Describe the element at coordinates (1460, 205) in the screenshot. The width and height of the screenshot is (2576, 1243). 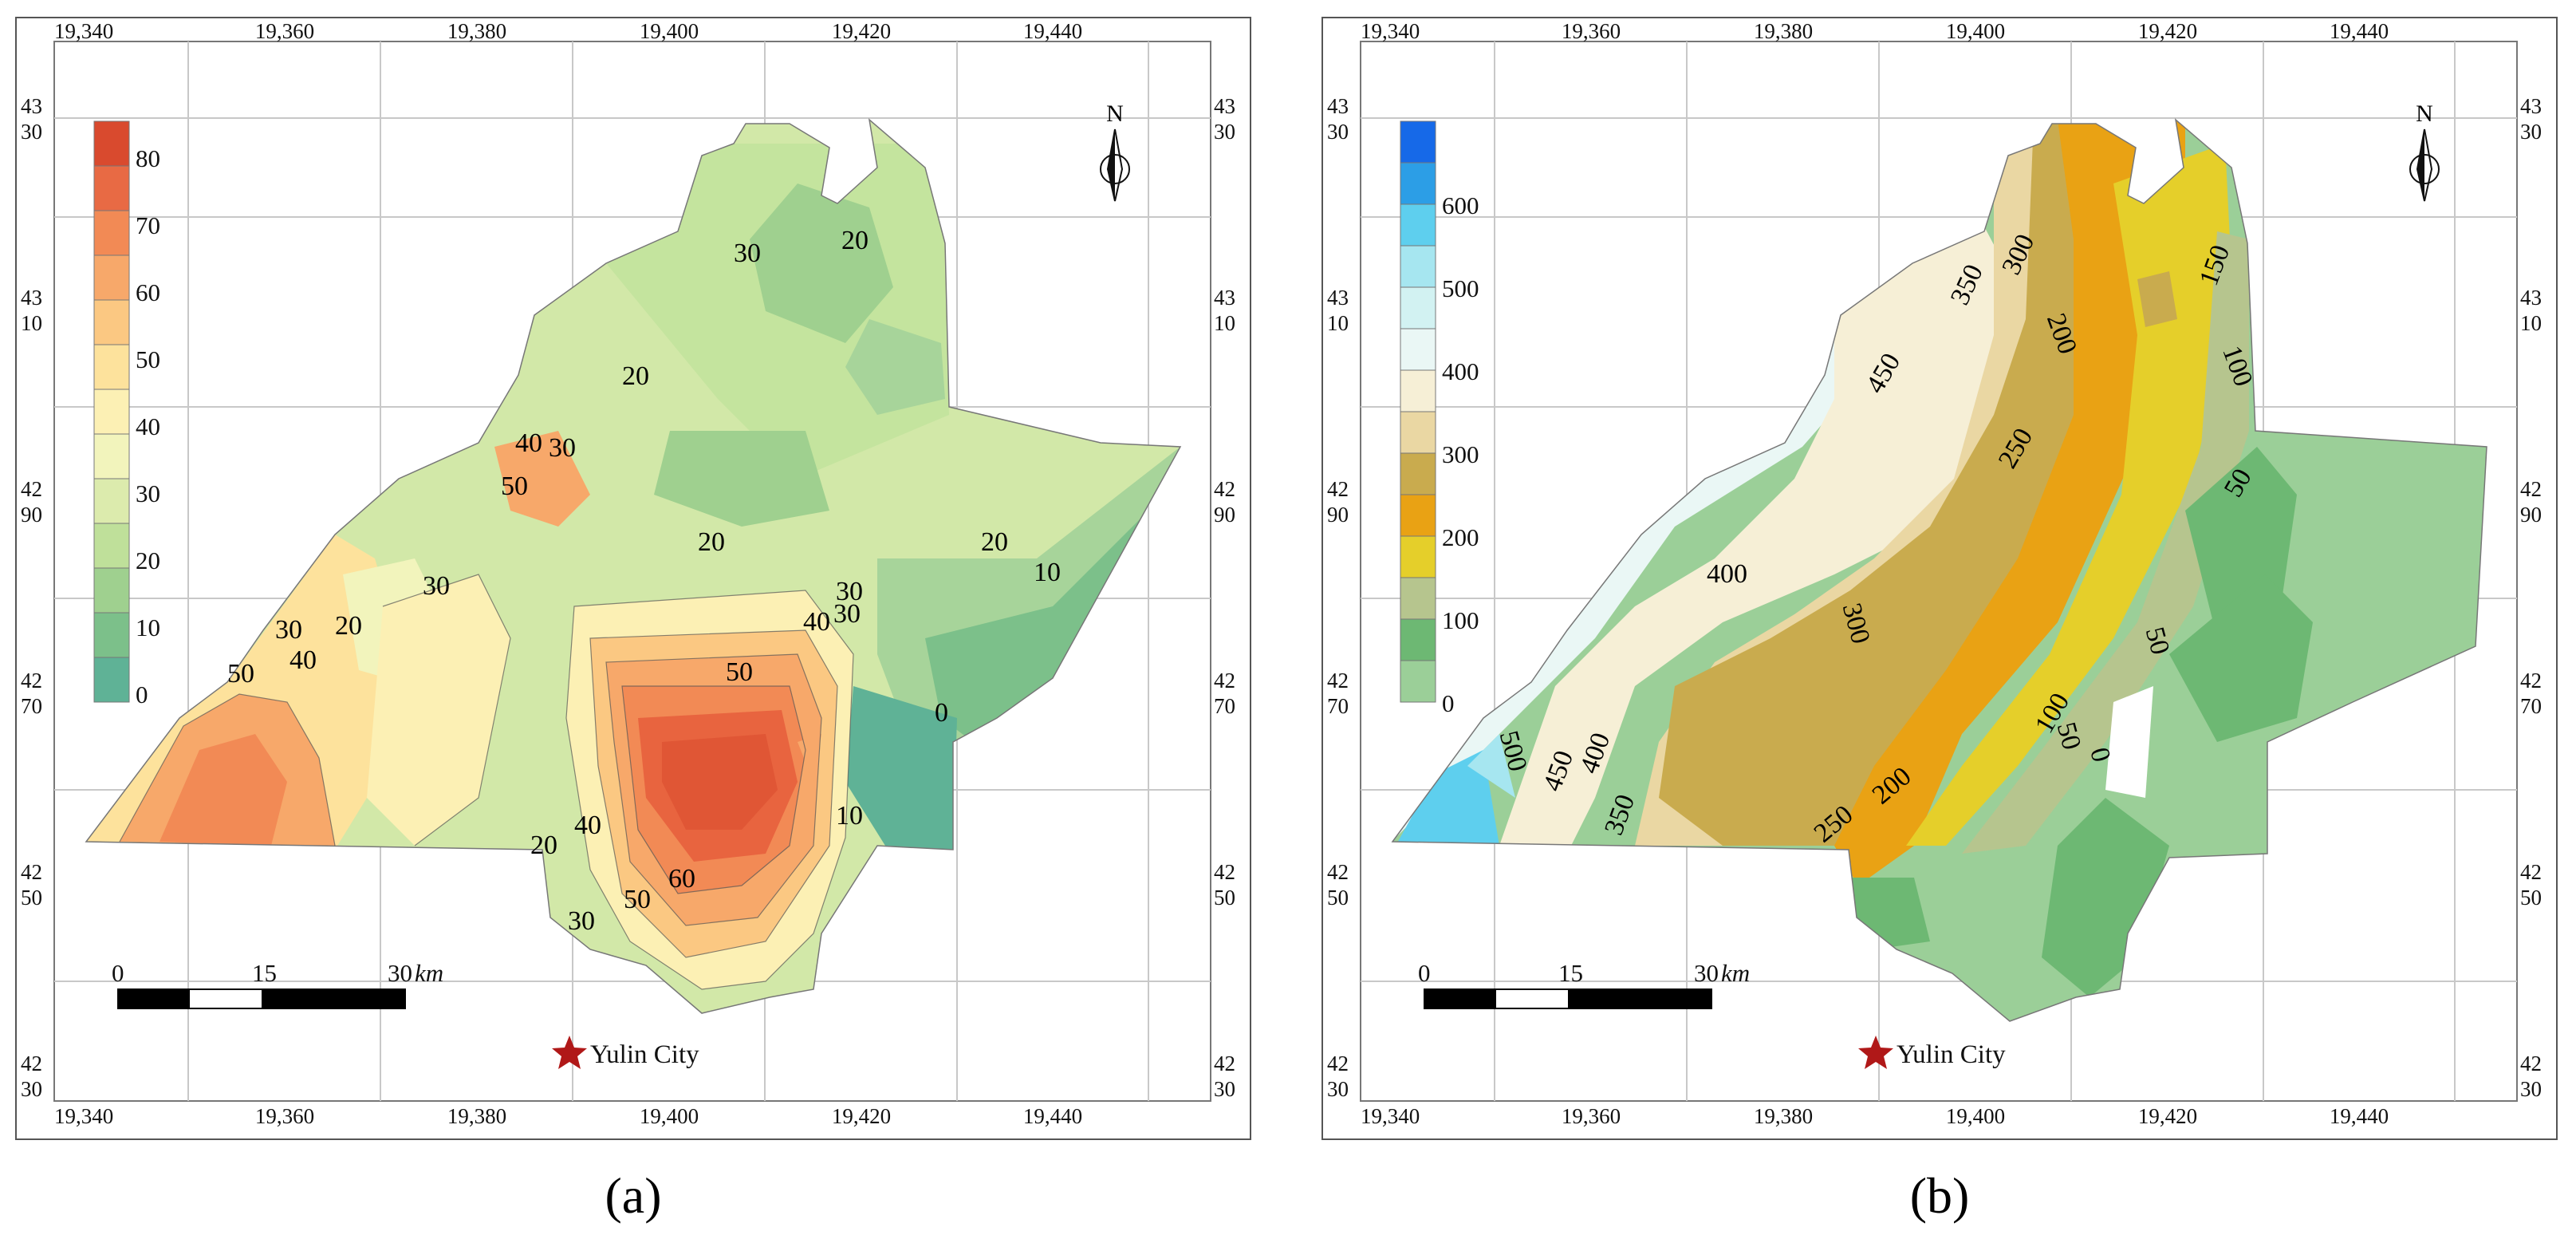
I see `legend-label: 600` at that location.